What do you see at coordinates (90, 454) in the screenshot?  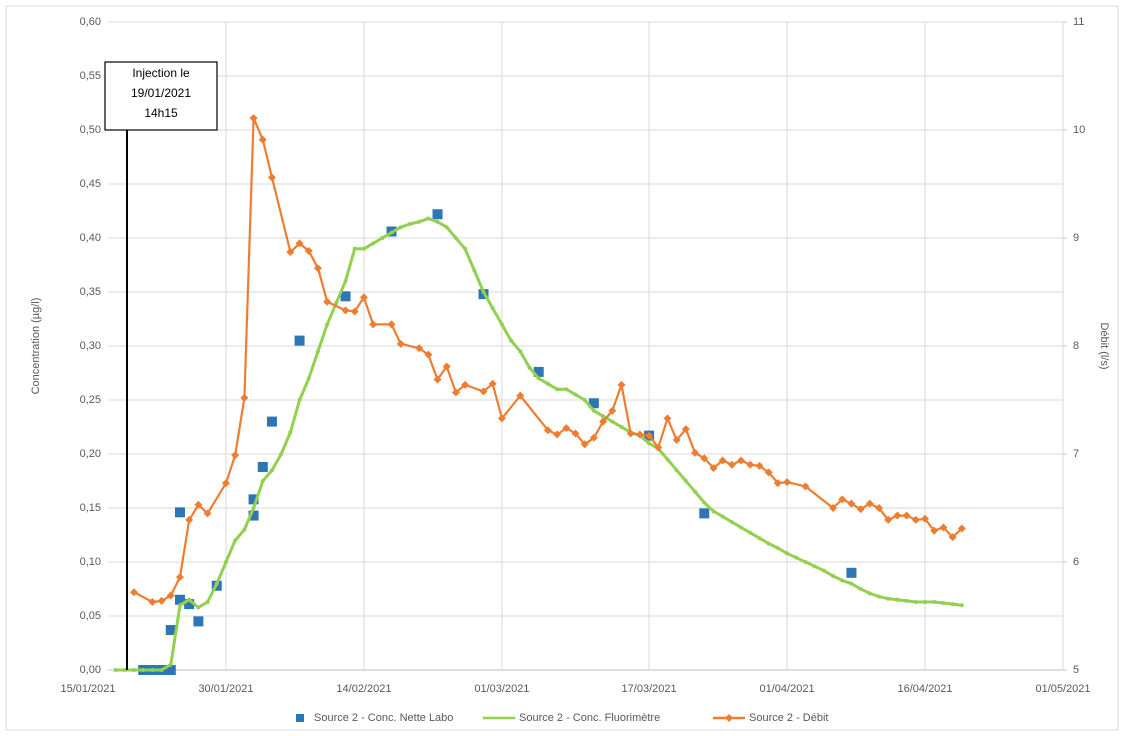 I see `y-tick-label: 0,20` at bounding box center [90, 454].